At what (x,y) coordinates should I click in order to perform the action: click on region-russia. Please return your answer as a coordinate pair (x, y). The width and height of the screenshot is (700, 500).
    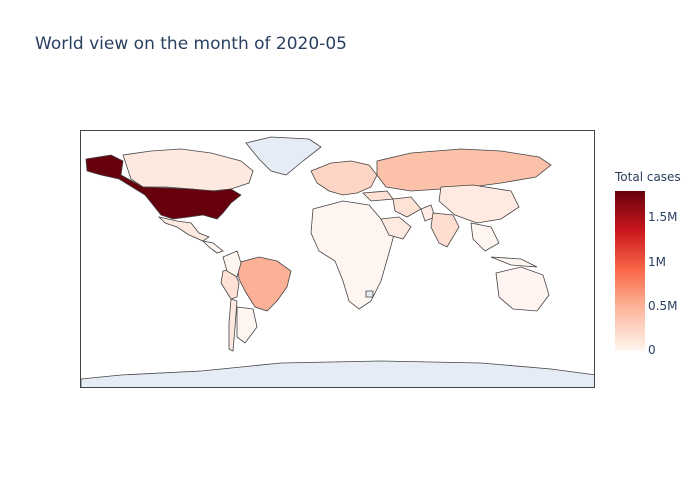
    Looking at the image, I should click on (464, 170).